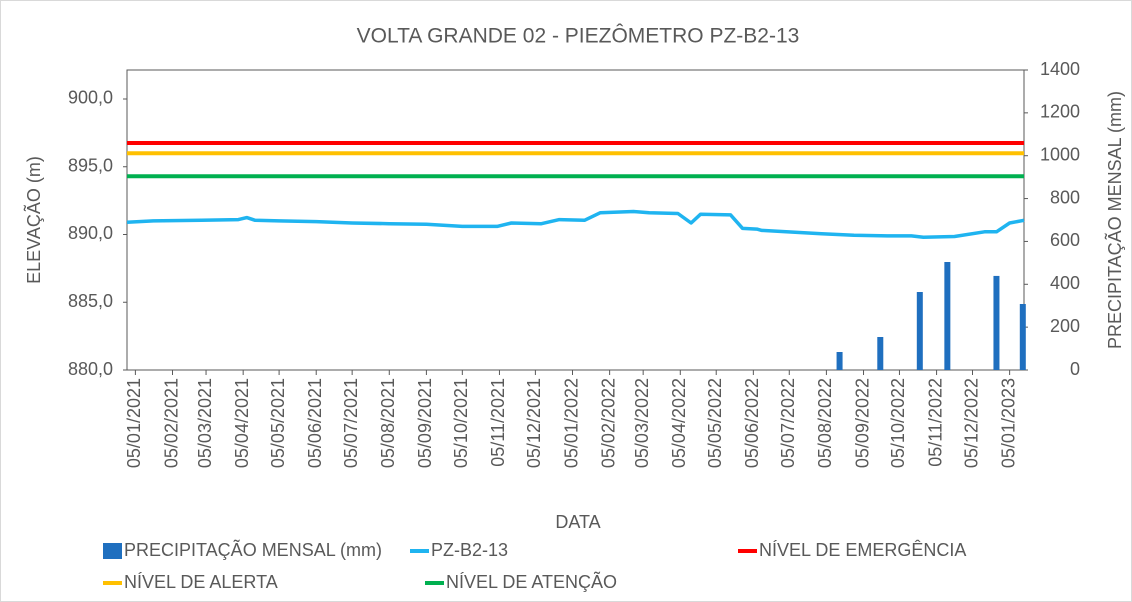  I want to click on y-tick-label: 895,0, so click(90, 165).